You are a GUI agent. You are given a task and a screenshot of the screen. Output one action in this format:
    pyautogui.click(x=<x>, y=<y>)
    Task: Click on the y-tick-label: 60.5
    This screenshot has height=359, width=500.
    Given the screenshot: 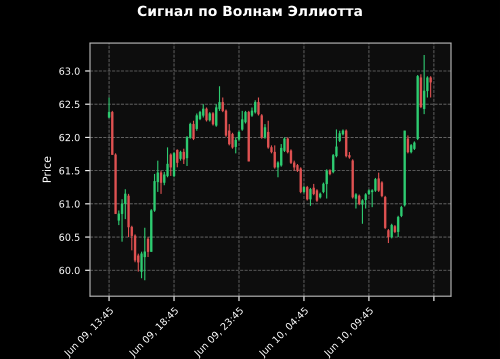 What is the action you would take?
    pyautogui.click(x=69, y=237)
    